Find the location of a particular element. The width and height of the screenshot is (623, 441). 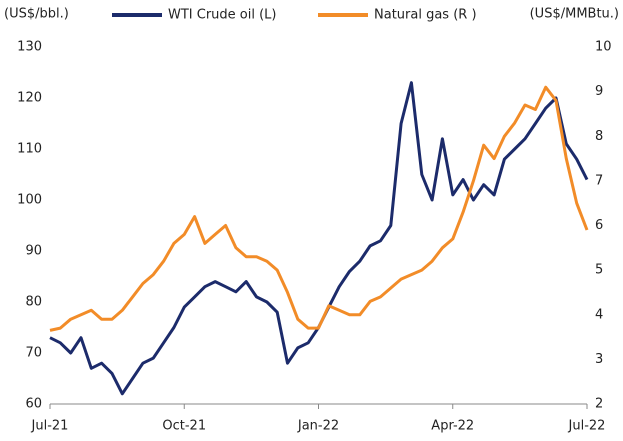

y2-tick-label: 7 is located at coordinates (599, 180).